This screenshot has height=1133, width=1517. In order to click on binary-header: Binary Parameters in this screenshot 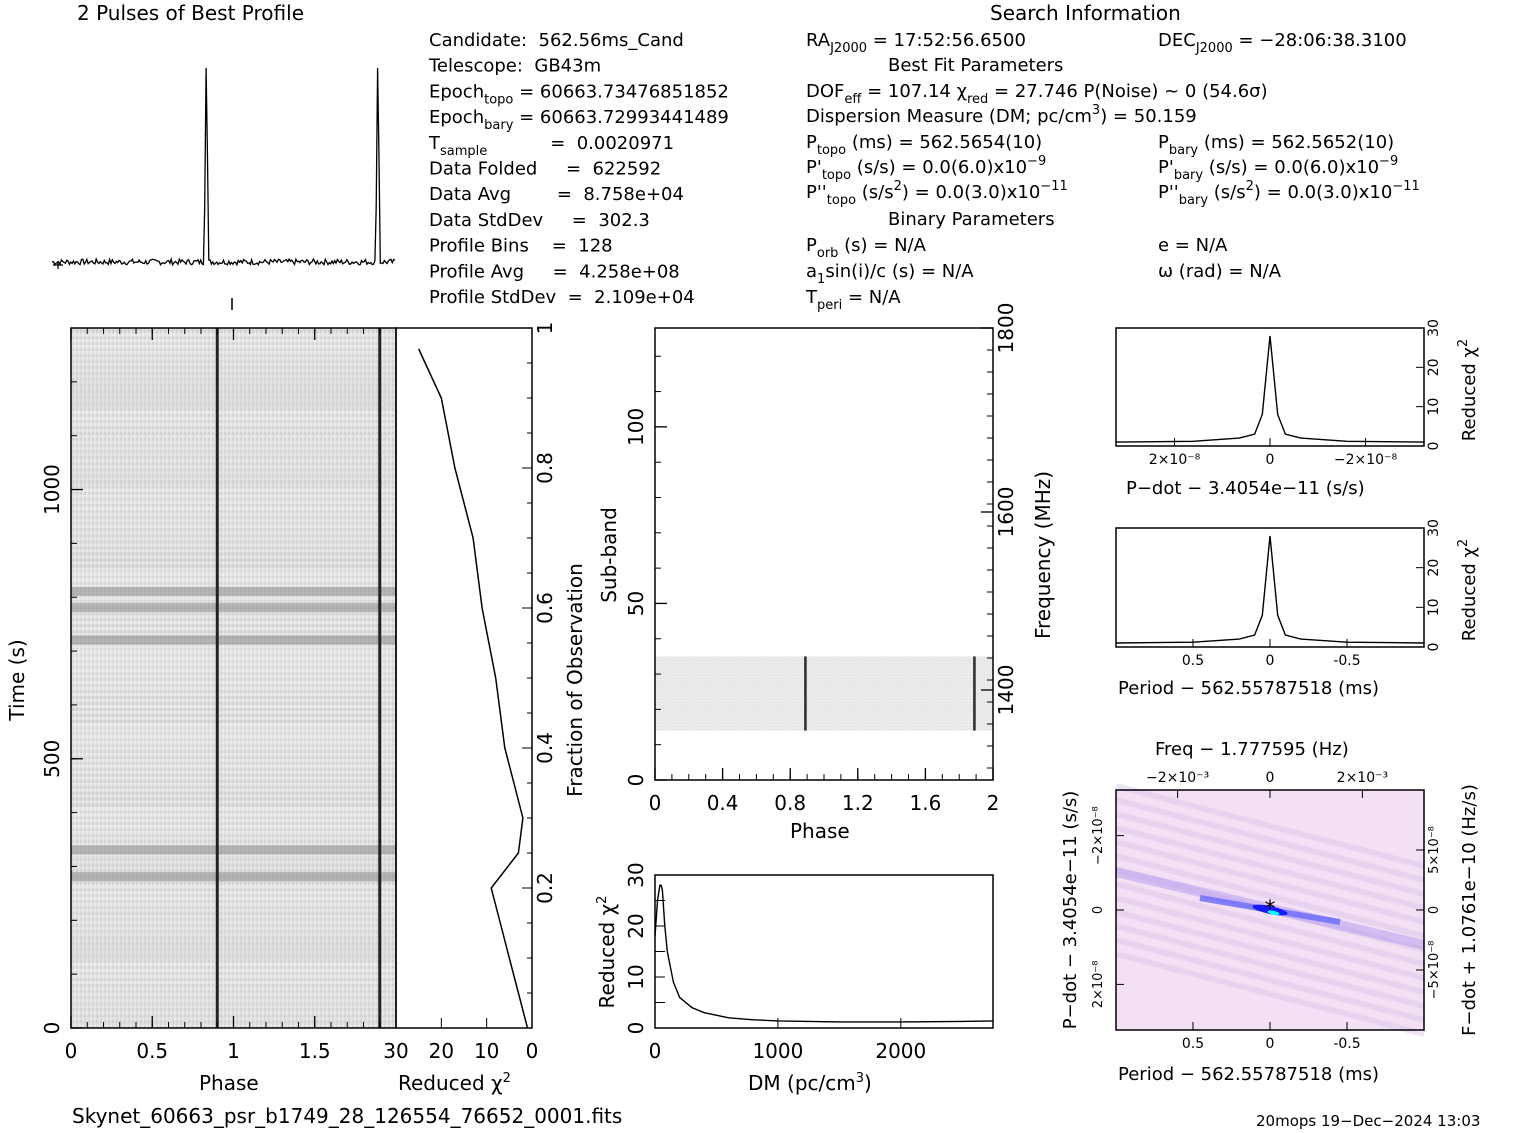, I will do `click(971, 219)`.